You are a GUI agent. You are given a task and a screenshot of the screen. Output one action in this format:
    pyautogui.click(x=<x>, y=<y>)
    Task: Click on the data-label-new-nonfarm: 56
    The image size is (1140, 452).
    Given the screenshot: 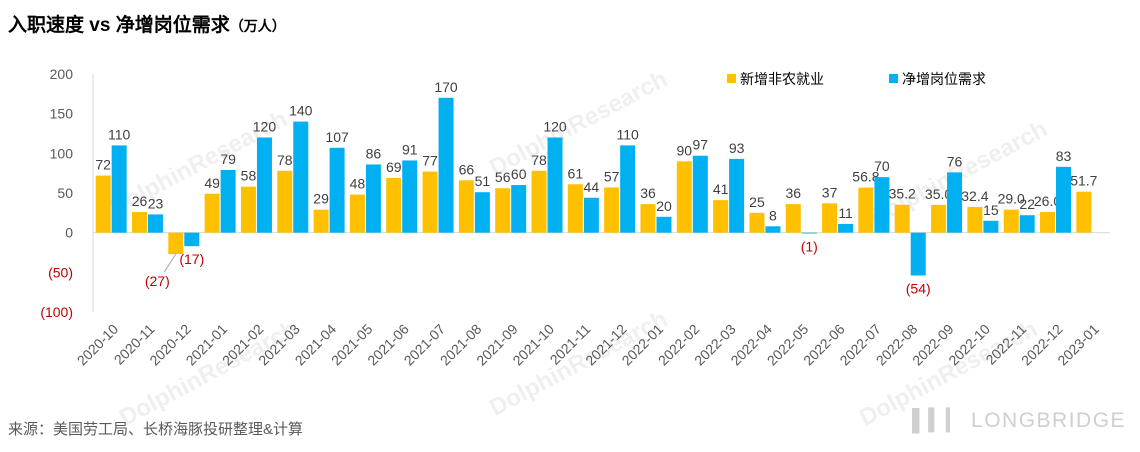 What is the action you would take?
    pyautogui.click(x=503, y=177)
    